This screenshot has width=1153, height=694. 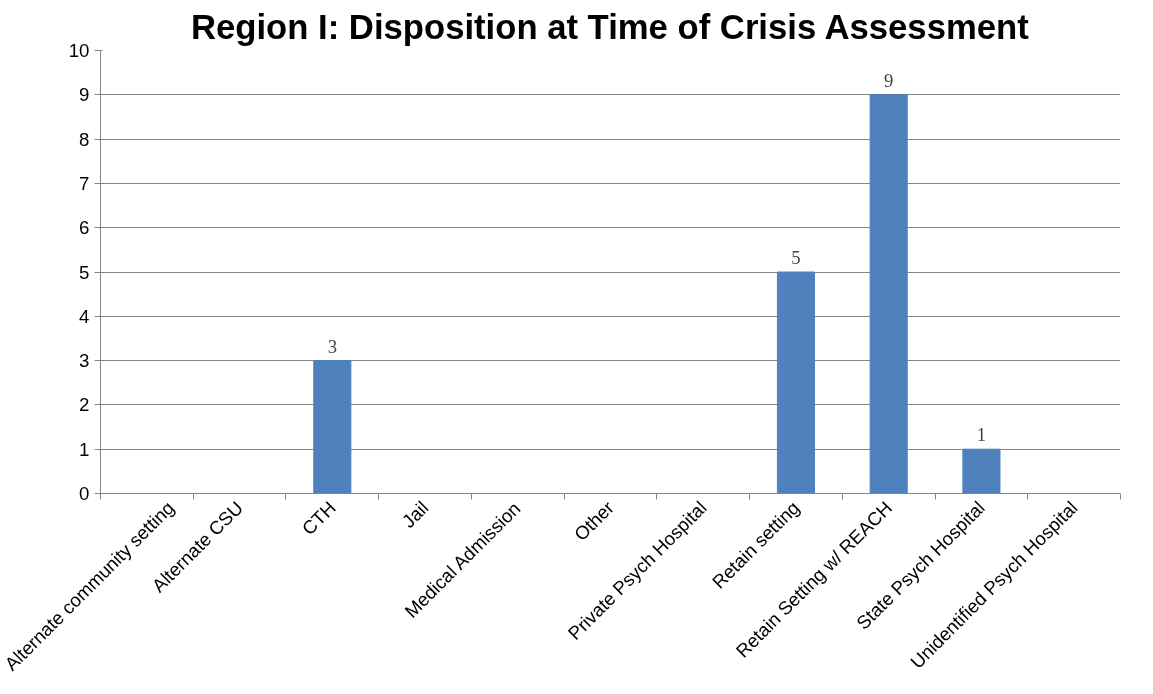 What do you see at coordinates (889, 80) in the screenshot?
I see `data-label: 9` at bounding box center [889, 80].